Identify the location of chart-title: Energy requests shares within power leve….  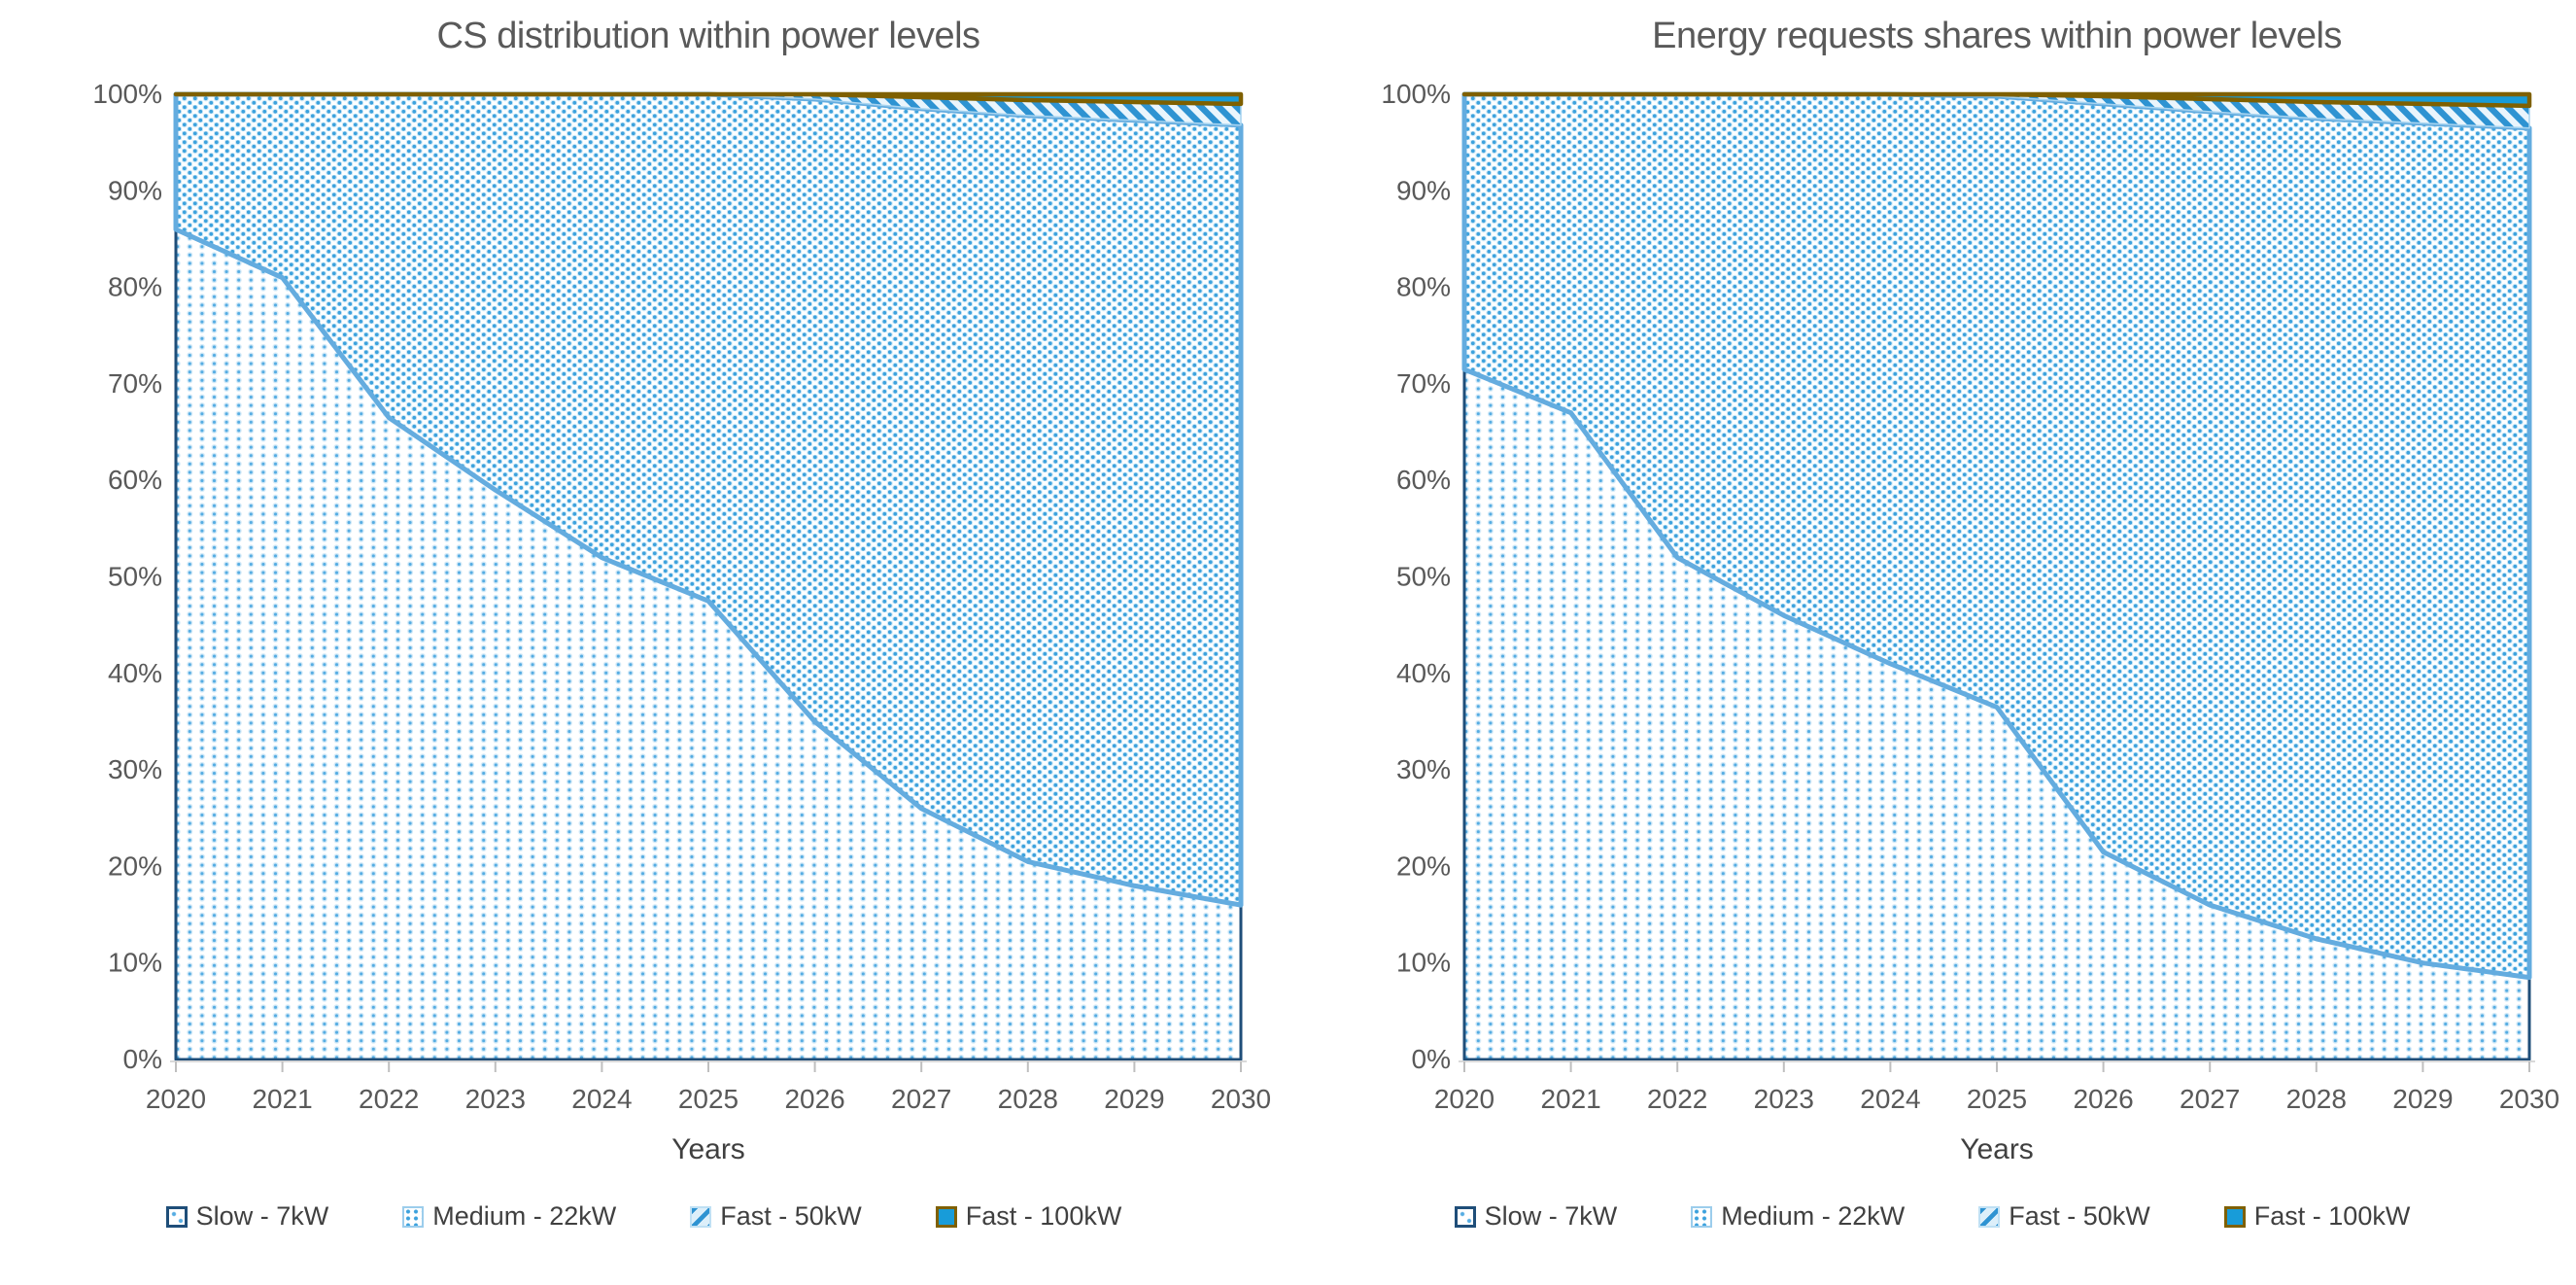
(1997, 36).